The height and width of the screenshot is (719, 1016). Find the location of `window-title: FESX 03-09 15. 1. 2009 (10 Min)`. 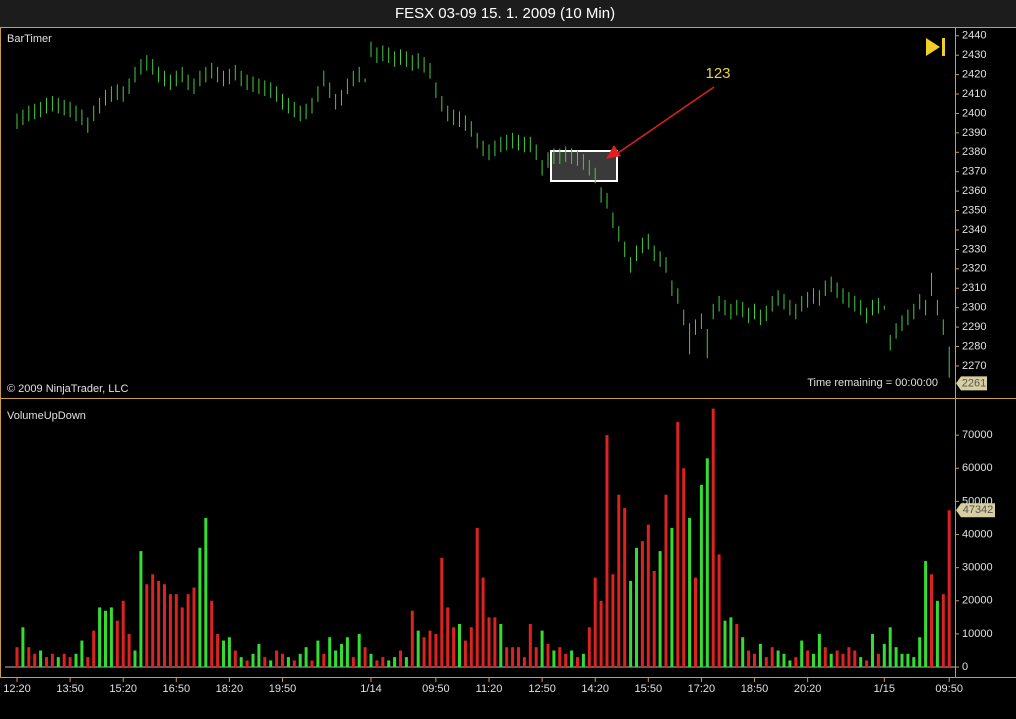

window-title: FESX 03-09 15. 1. 2009 (10 Min) is located at coordinates (505, 13).